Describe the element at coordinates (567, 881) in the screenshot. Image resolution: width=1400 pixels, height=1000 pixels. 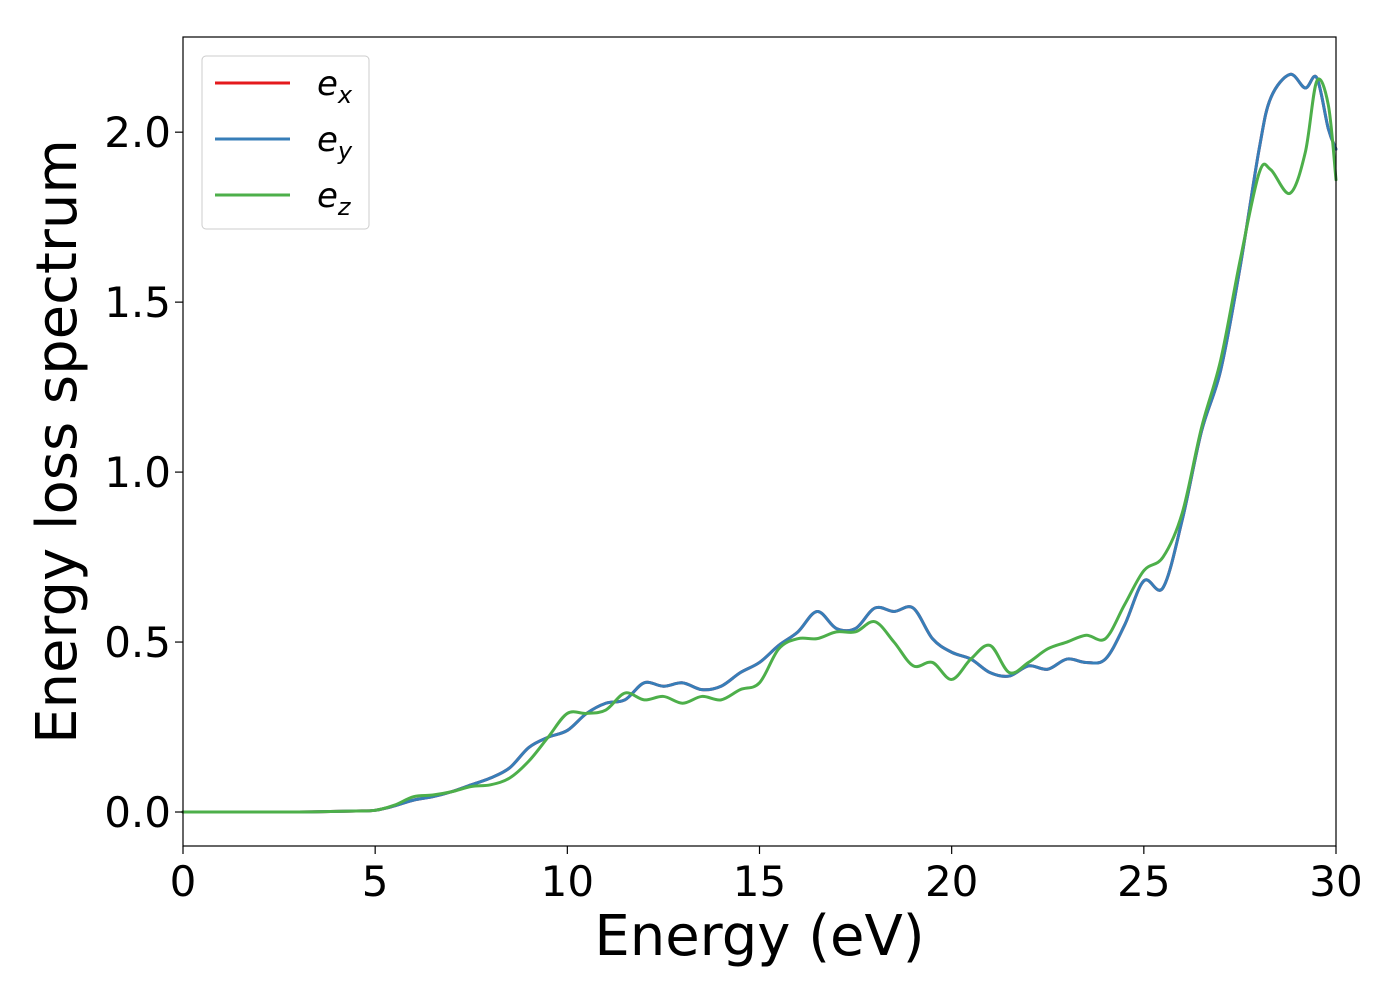
I see `x-tick-label: 10` at that location.